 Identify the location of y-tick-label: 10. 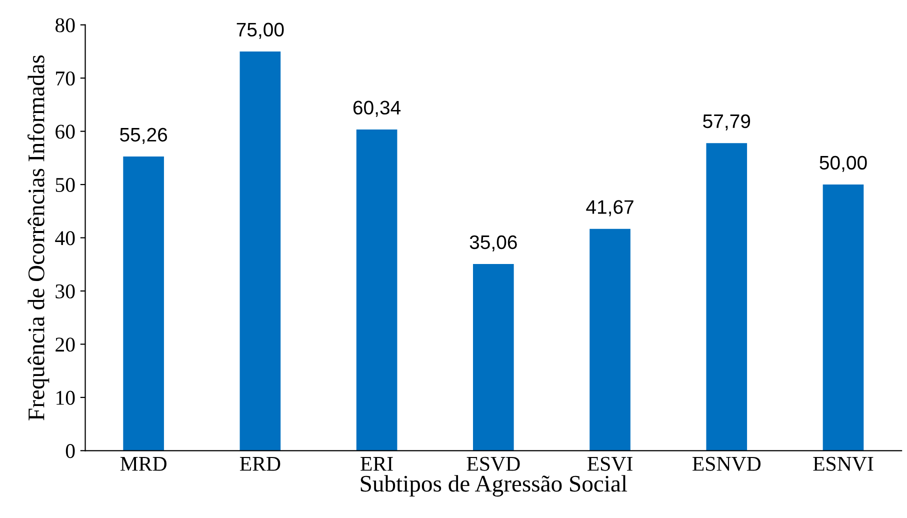
(65, 397).